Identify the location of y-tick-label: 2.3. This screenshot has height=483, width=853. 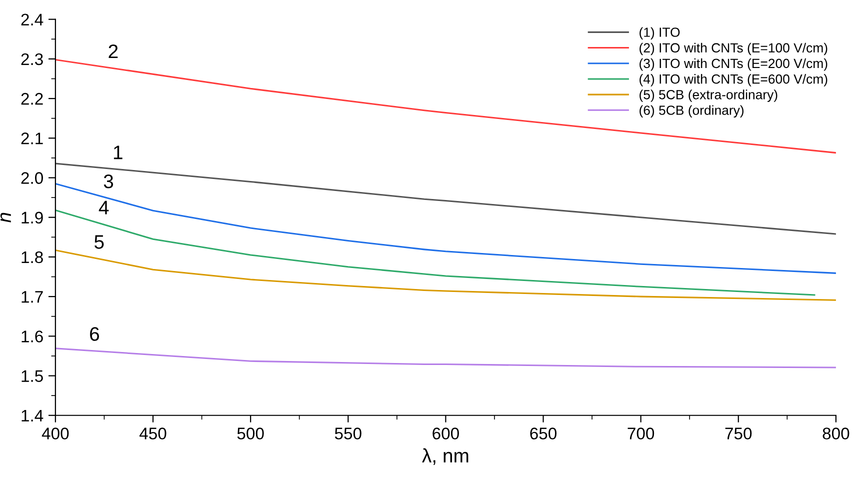
(32, 59).